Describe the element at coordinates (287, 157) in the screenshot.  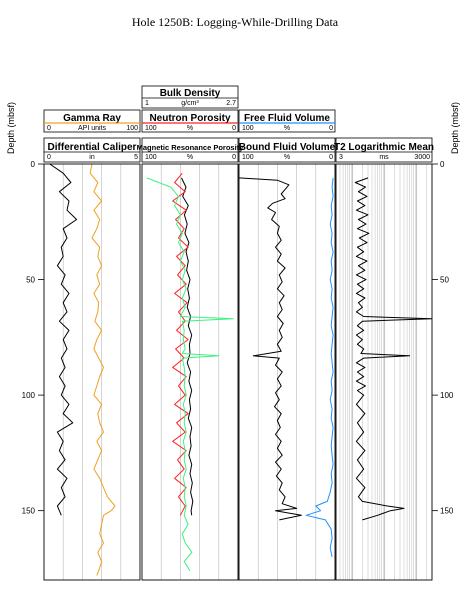
I see `bound-fluid-volume-unit: %` at that location.